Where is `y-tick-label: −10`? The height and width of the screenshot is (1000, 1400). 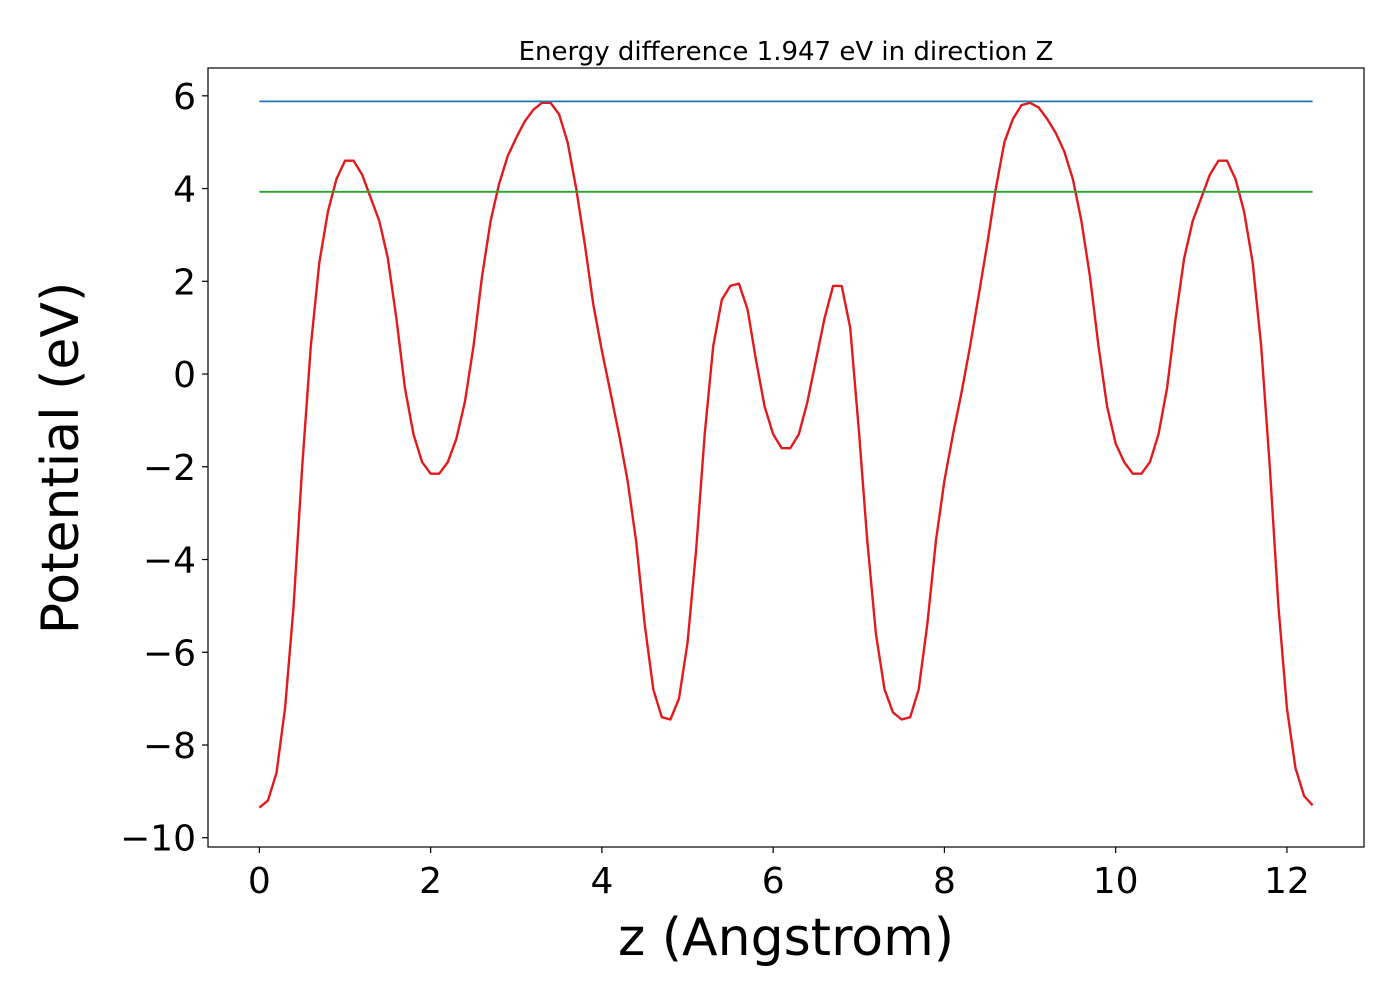
y-tick-label: −10 is located at coordinates (158, 839).